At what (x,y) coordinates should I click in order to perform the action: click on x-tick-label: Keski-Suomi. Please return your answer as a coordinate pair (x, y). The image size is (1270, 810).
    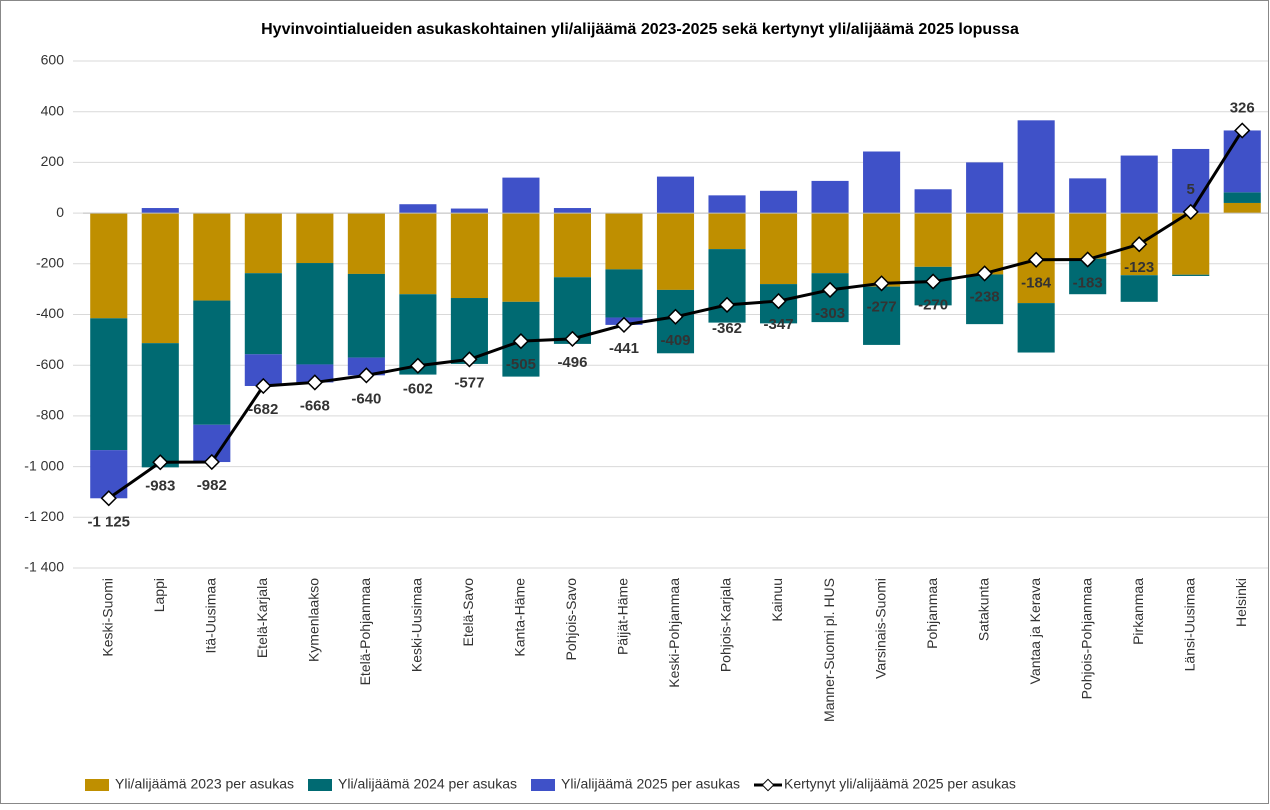
    Looking at the image, I should click on (107, 617).